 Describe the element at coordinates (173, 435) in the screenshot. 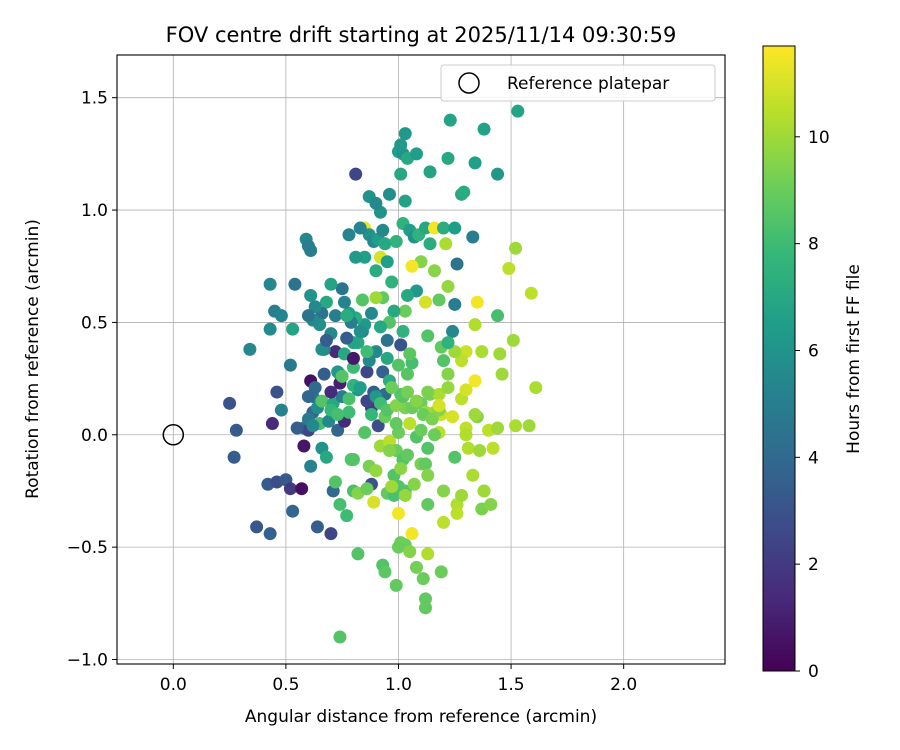

I see `reference-platepar-marker` at that location.